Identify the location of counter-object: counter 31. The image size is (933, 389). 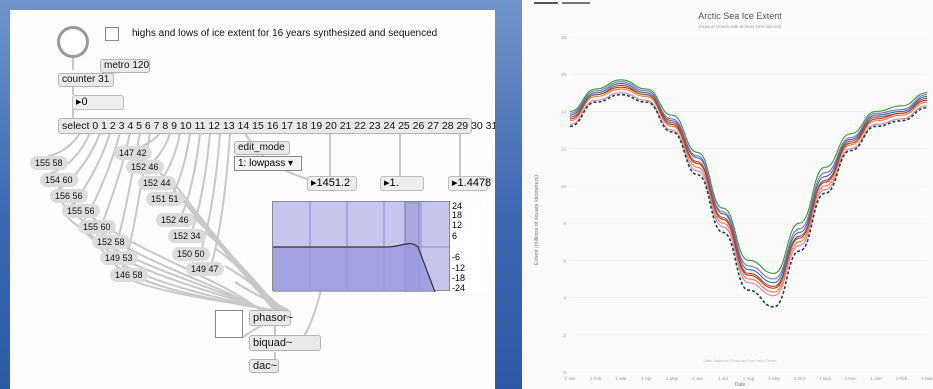
(86, 80).